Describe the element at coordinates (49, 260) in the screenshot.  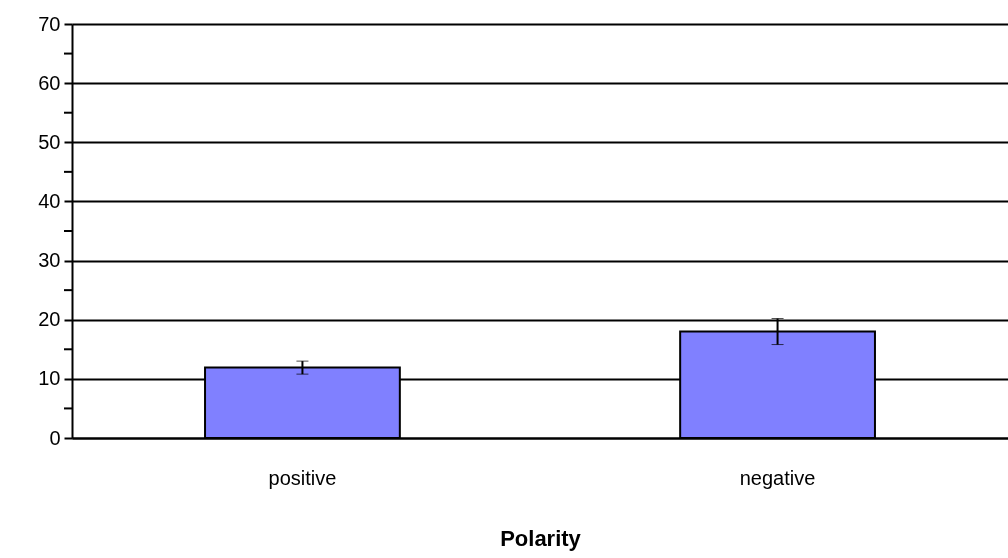
I see `y-tick-label: 30` at that location.